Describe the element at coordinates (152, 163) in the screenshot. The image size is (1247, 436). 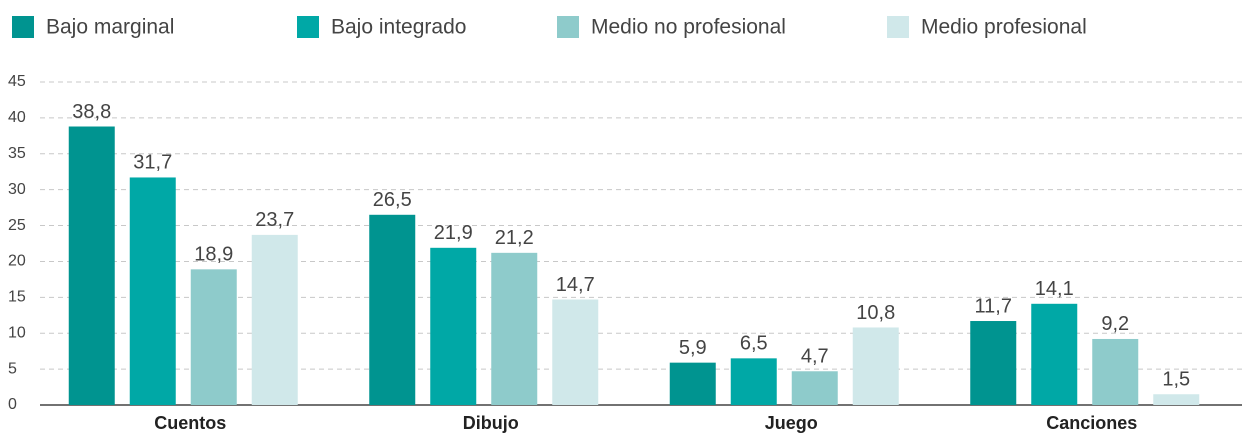
I see `value-label: 31,7` at that location.